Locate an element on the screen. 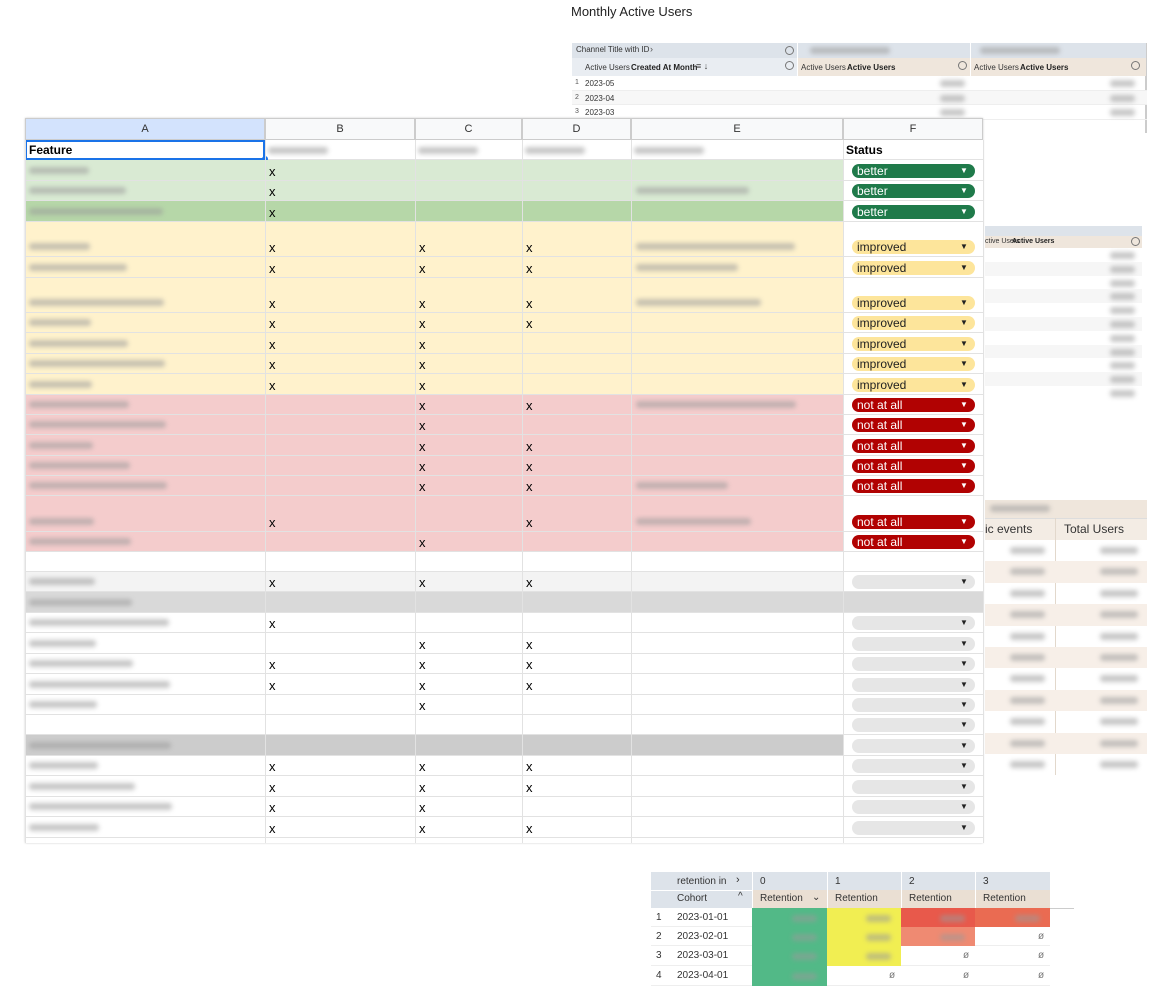  sort-icon: ≡ ↓ is located at coordinates (702, 66).